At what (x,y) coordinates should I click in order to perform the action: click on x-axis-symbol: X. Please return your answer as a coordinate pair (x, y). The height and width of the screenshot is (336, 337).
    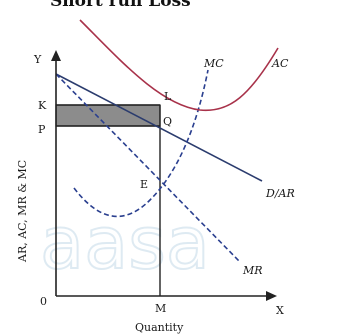
    Looking at the image, I should click on (280, 310).